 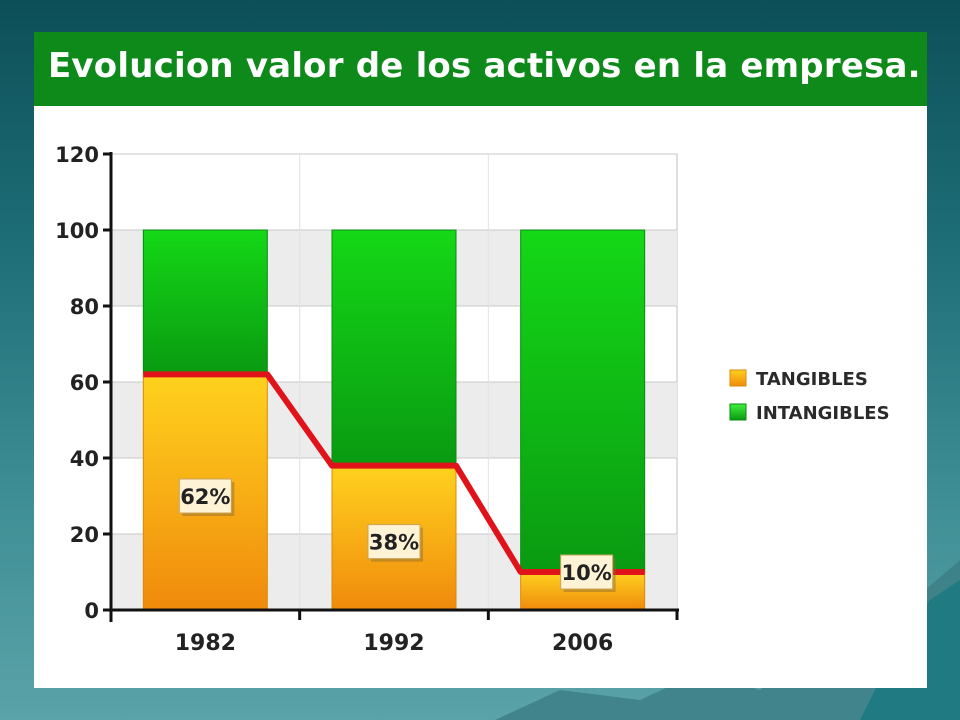 I want to click on svg-text: 62%, so click(x=205, y=497).